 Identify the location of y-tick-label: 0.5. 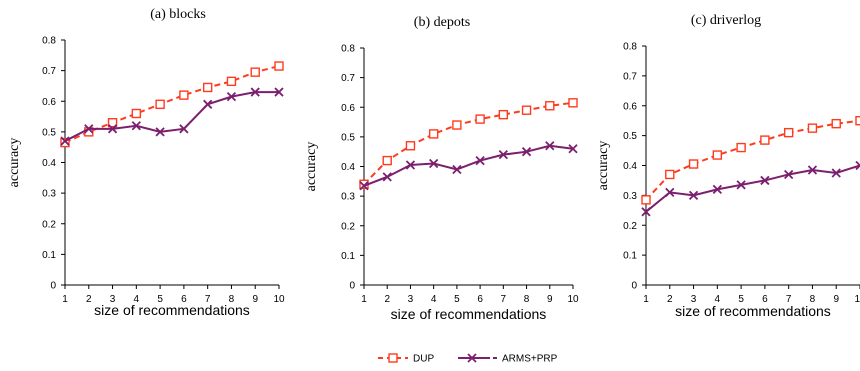
(348, 137).